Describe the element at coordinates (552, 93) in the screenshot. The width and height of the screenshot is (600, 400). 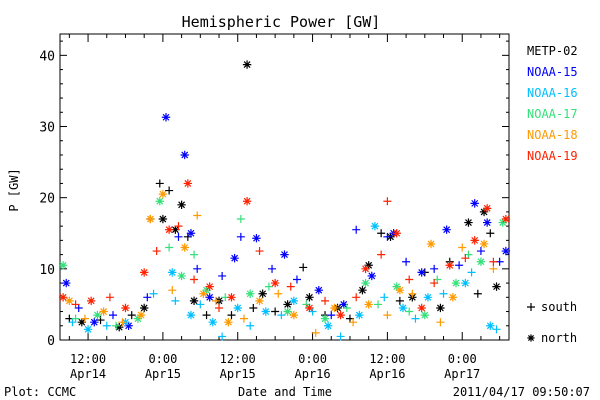
I see `legend-entry-noaa-16: NOAA-16` at that location.